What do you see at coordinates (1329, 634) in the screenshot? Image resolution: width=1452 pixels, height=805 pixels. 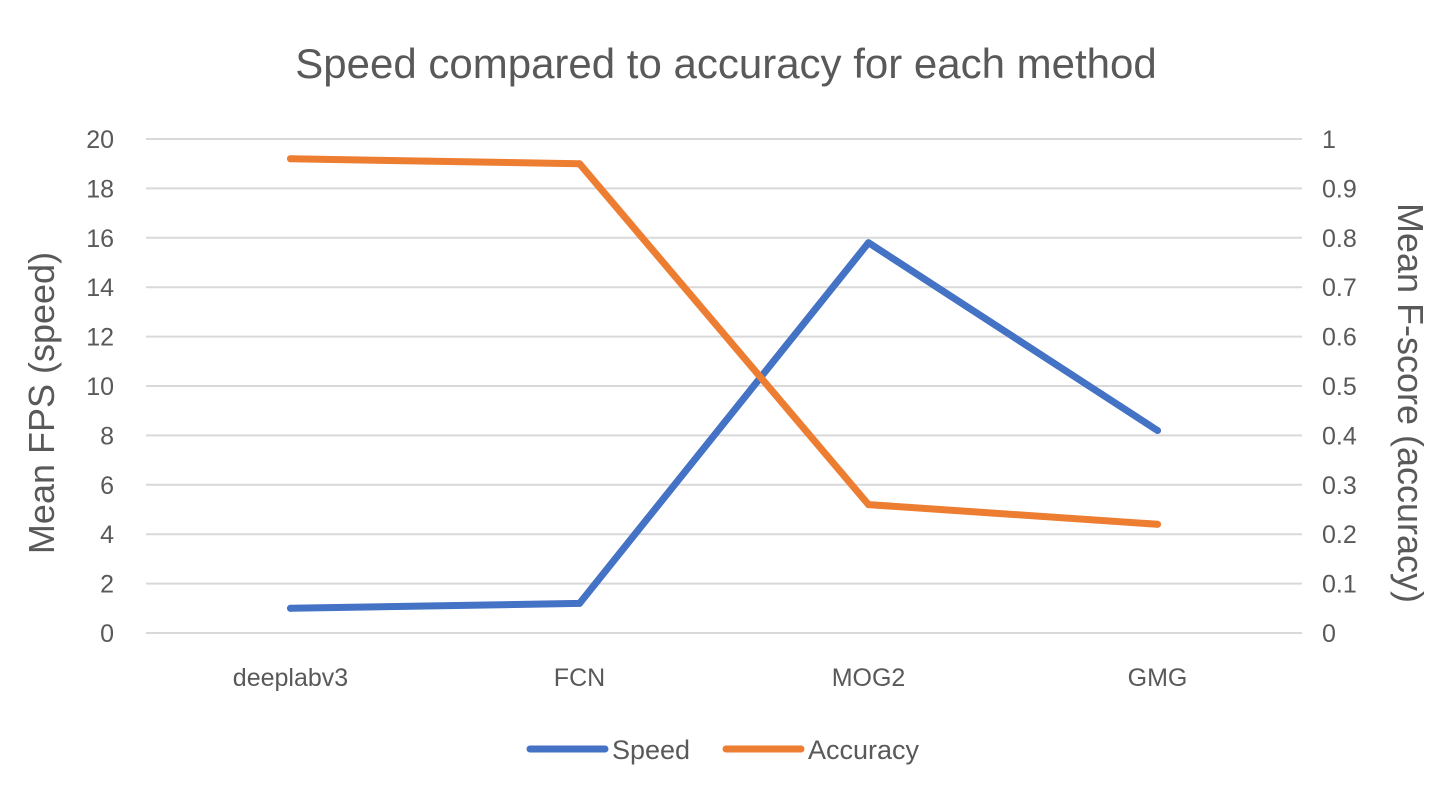 I see `right-tick-label: 0` at bounding box center [1329, 634].